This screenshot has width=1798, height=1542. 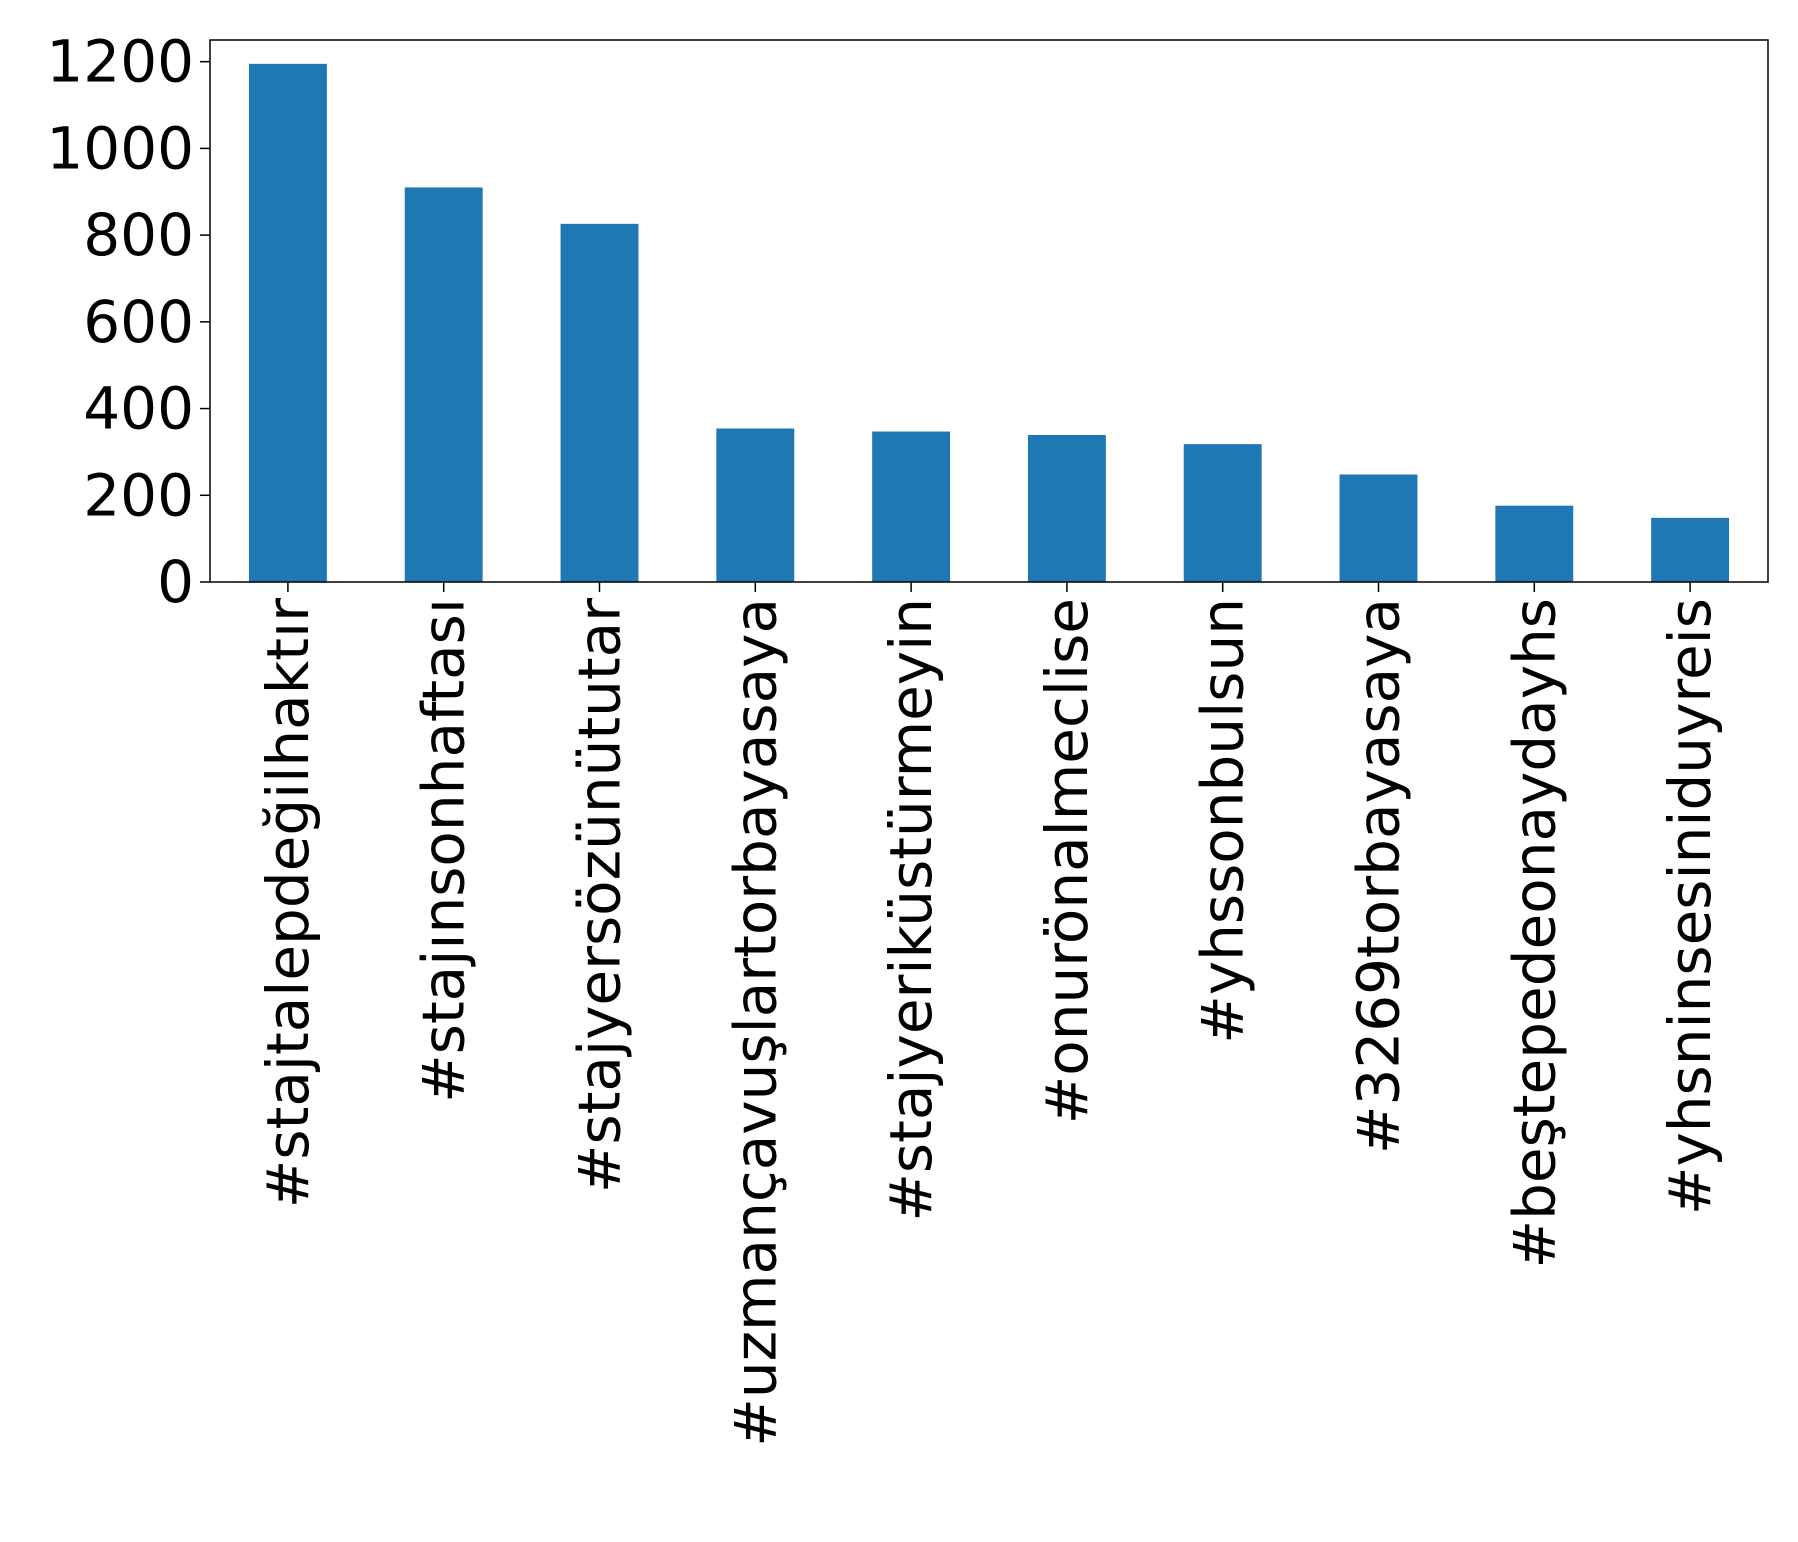 I want to click on y-tick-label-6: 1200, so click(x=120, y=62).